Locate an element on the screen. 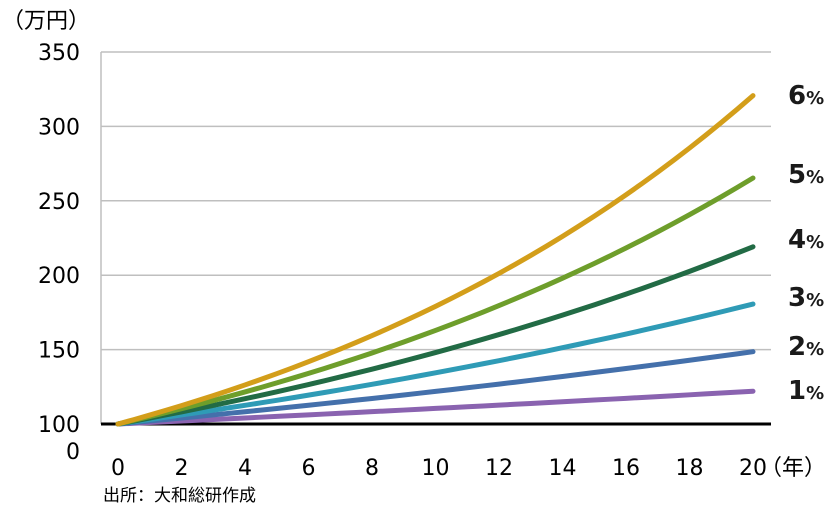 The width and height of the screenshot is (837, 506). x-tick-labels: 0 2 4 6 8 10 12 14 16 18 20 is located at coordinates (439, 468).